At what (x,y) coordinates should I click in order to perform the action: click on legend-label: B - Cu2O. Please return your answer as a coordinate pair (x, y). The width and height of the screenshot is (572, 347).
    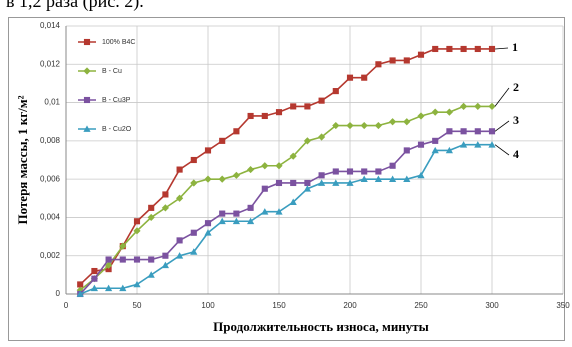
    Looking at the image, I should click on (117, 129).